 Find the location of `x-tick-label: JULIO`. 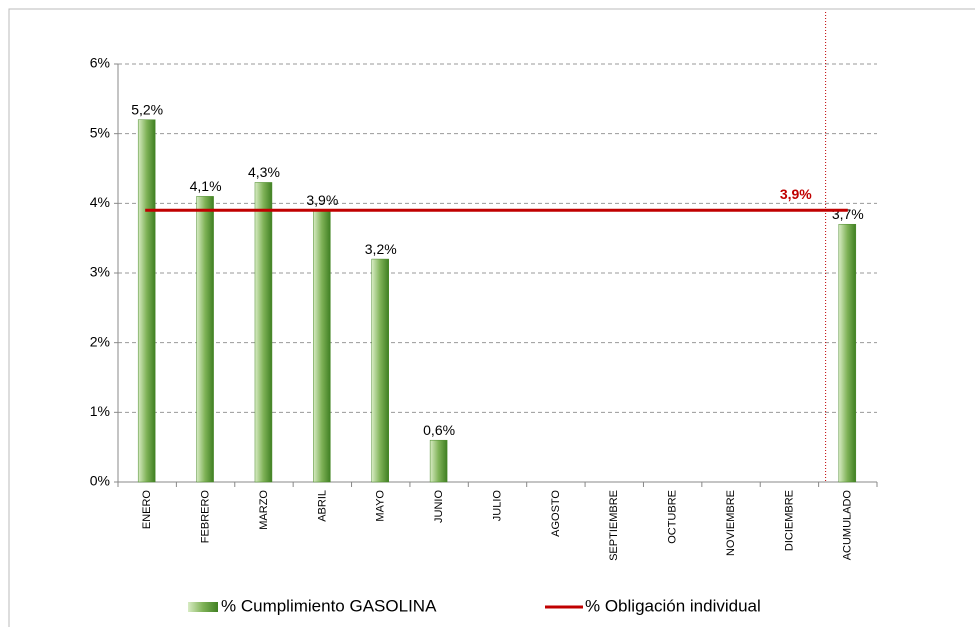

x-tick-label: JULIO is located at coordinates (497, 506).